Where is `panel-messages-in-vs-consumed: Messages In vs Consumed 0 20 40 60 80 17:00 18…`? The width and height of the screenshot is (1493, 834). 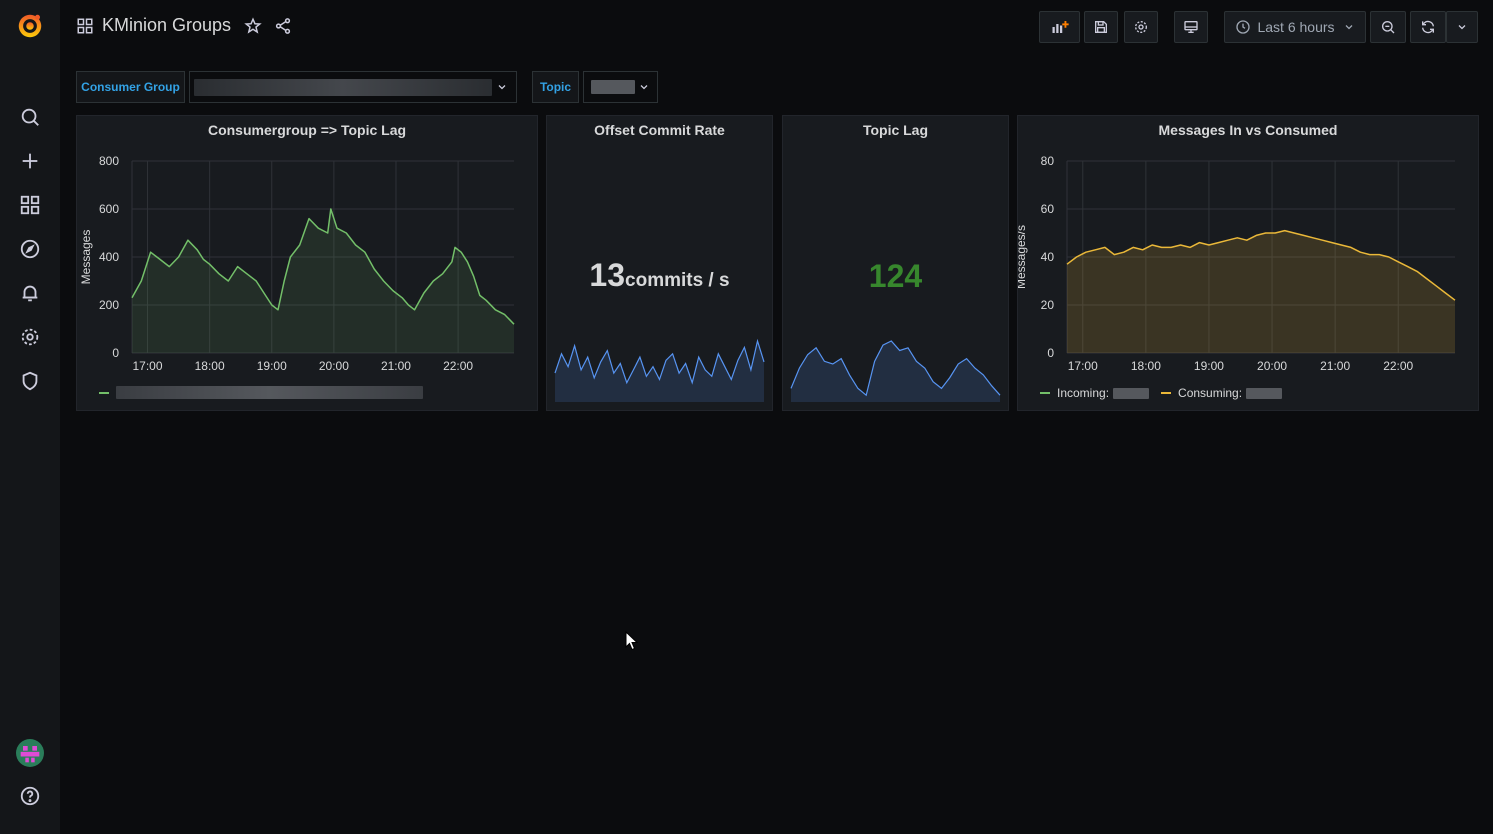
panel-messages-in-vs-consumed: Messages In vs Consumed 0 20 40 60 80 17:00 18… is located at coordinates (1248, 263).